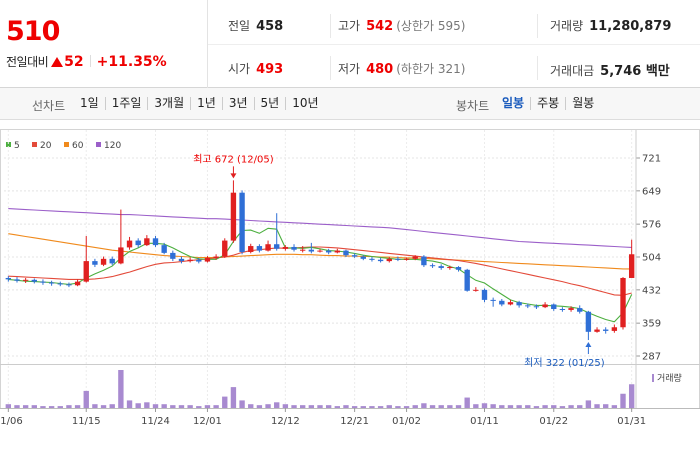 This screenshot has height=450, width=700. What do you see at coordinates (90, 103) in the screenshot?
I see `tab-line-period: 1일` at bounding box center [90, 103].